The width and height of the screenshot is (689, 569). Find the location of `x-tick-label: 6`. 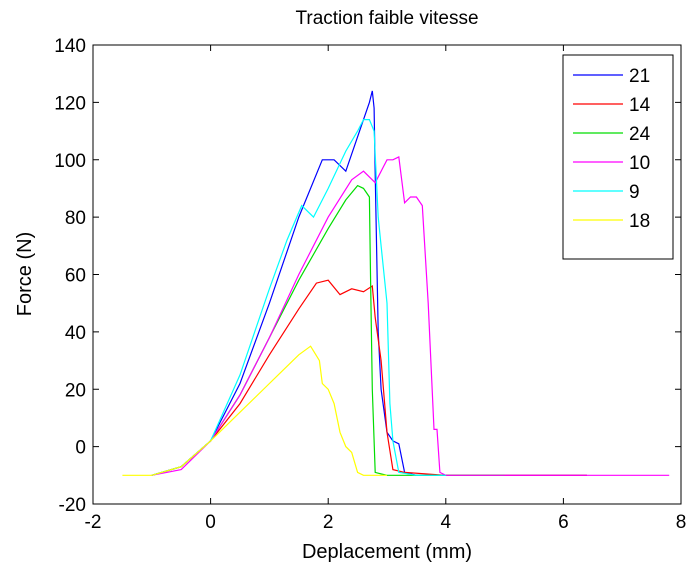

x-tick-label: 6 is located at coordinates (563, 522).